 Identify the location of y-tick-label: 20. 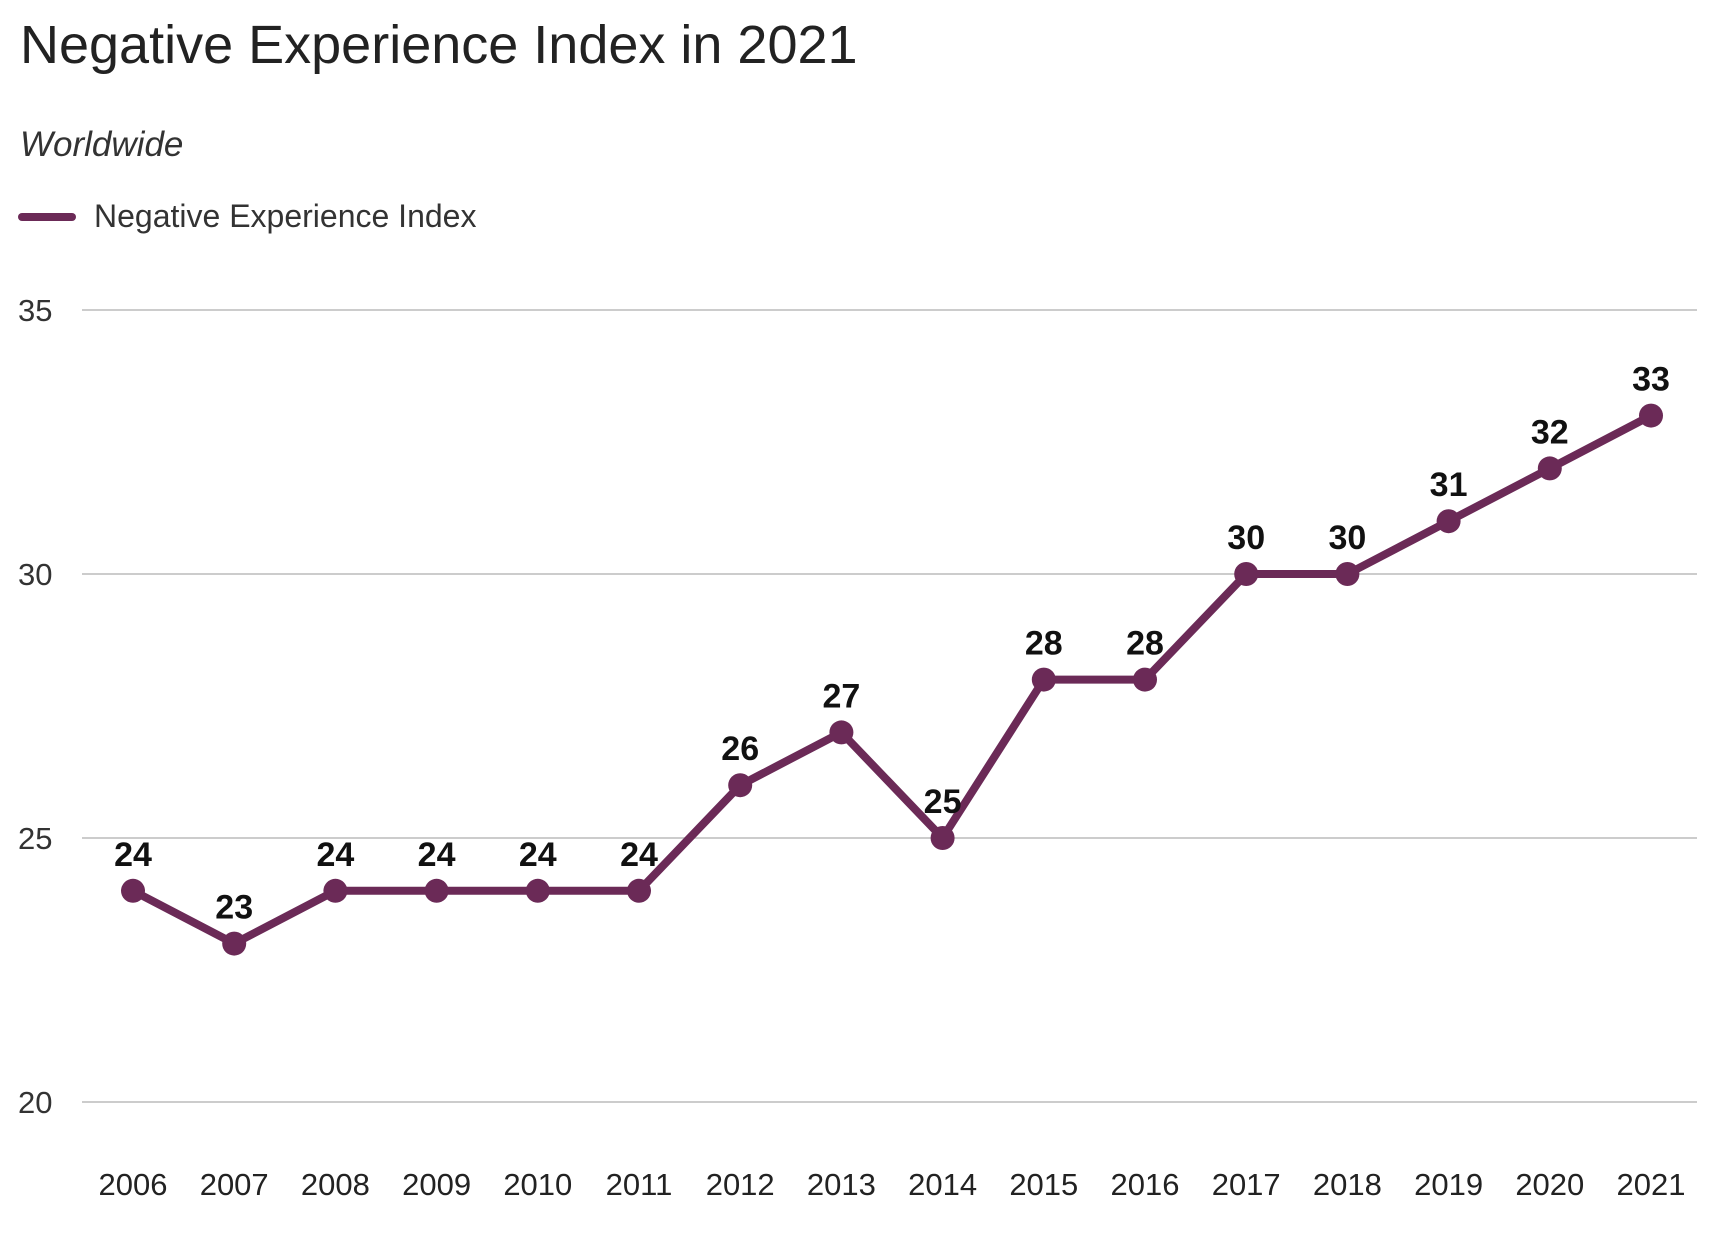
(35, 1102).